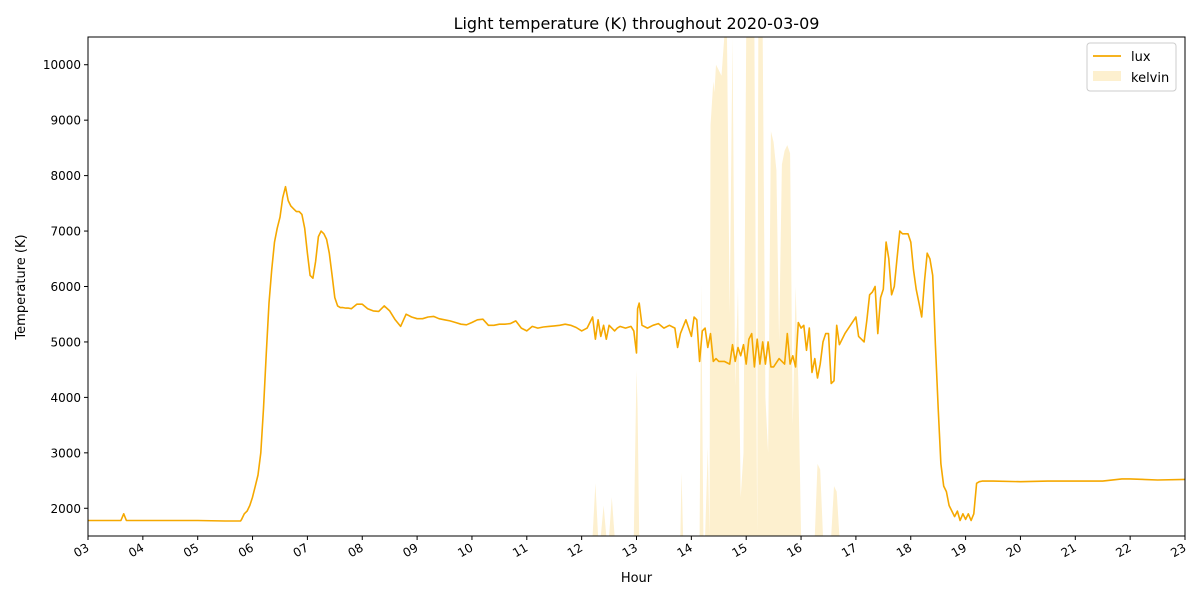  I want to click on x-tick-label: 20, so click(1014, 550).